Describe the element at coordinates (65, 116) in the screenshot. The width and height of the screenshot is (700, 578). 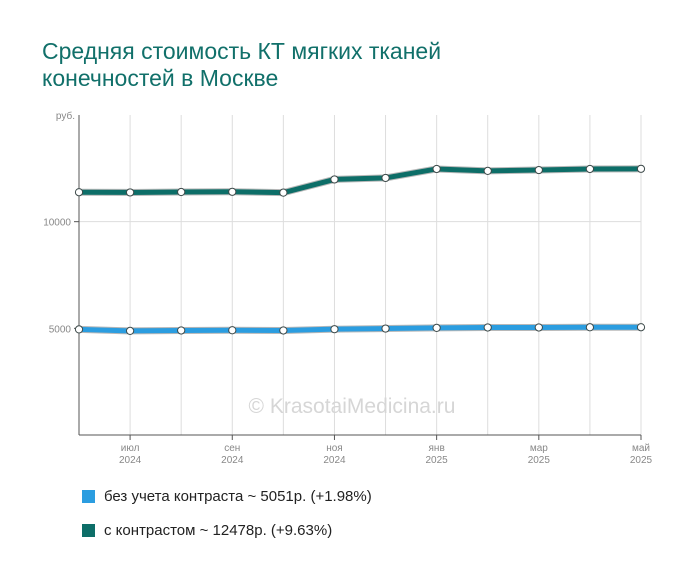
I see `y-axis-unit-label: руб.` at that location.